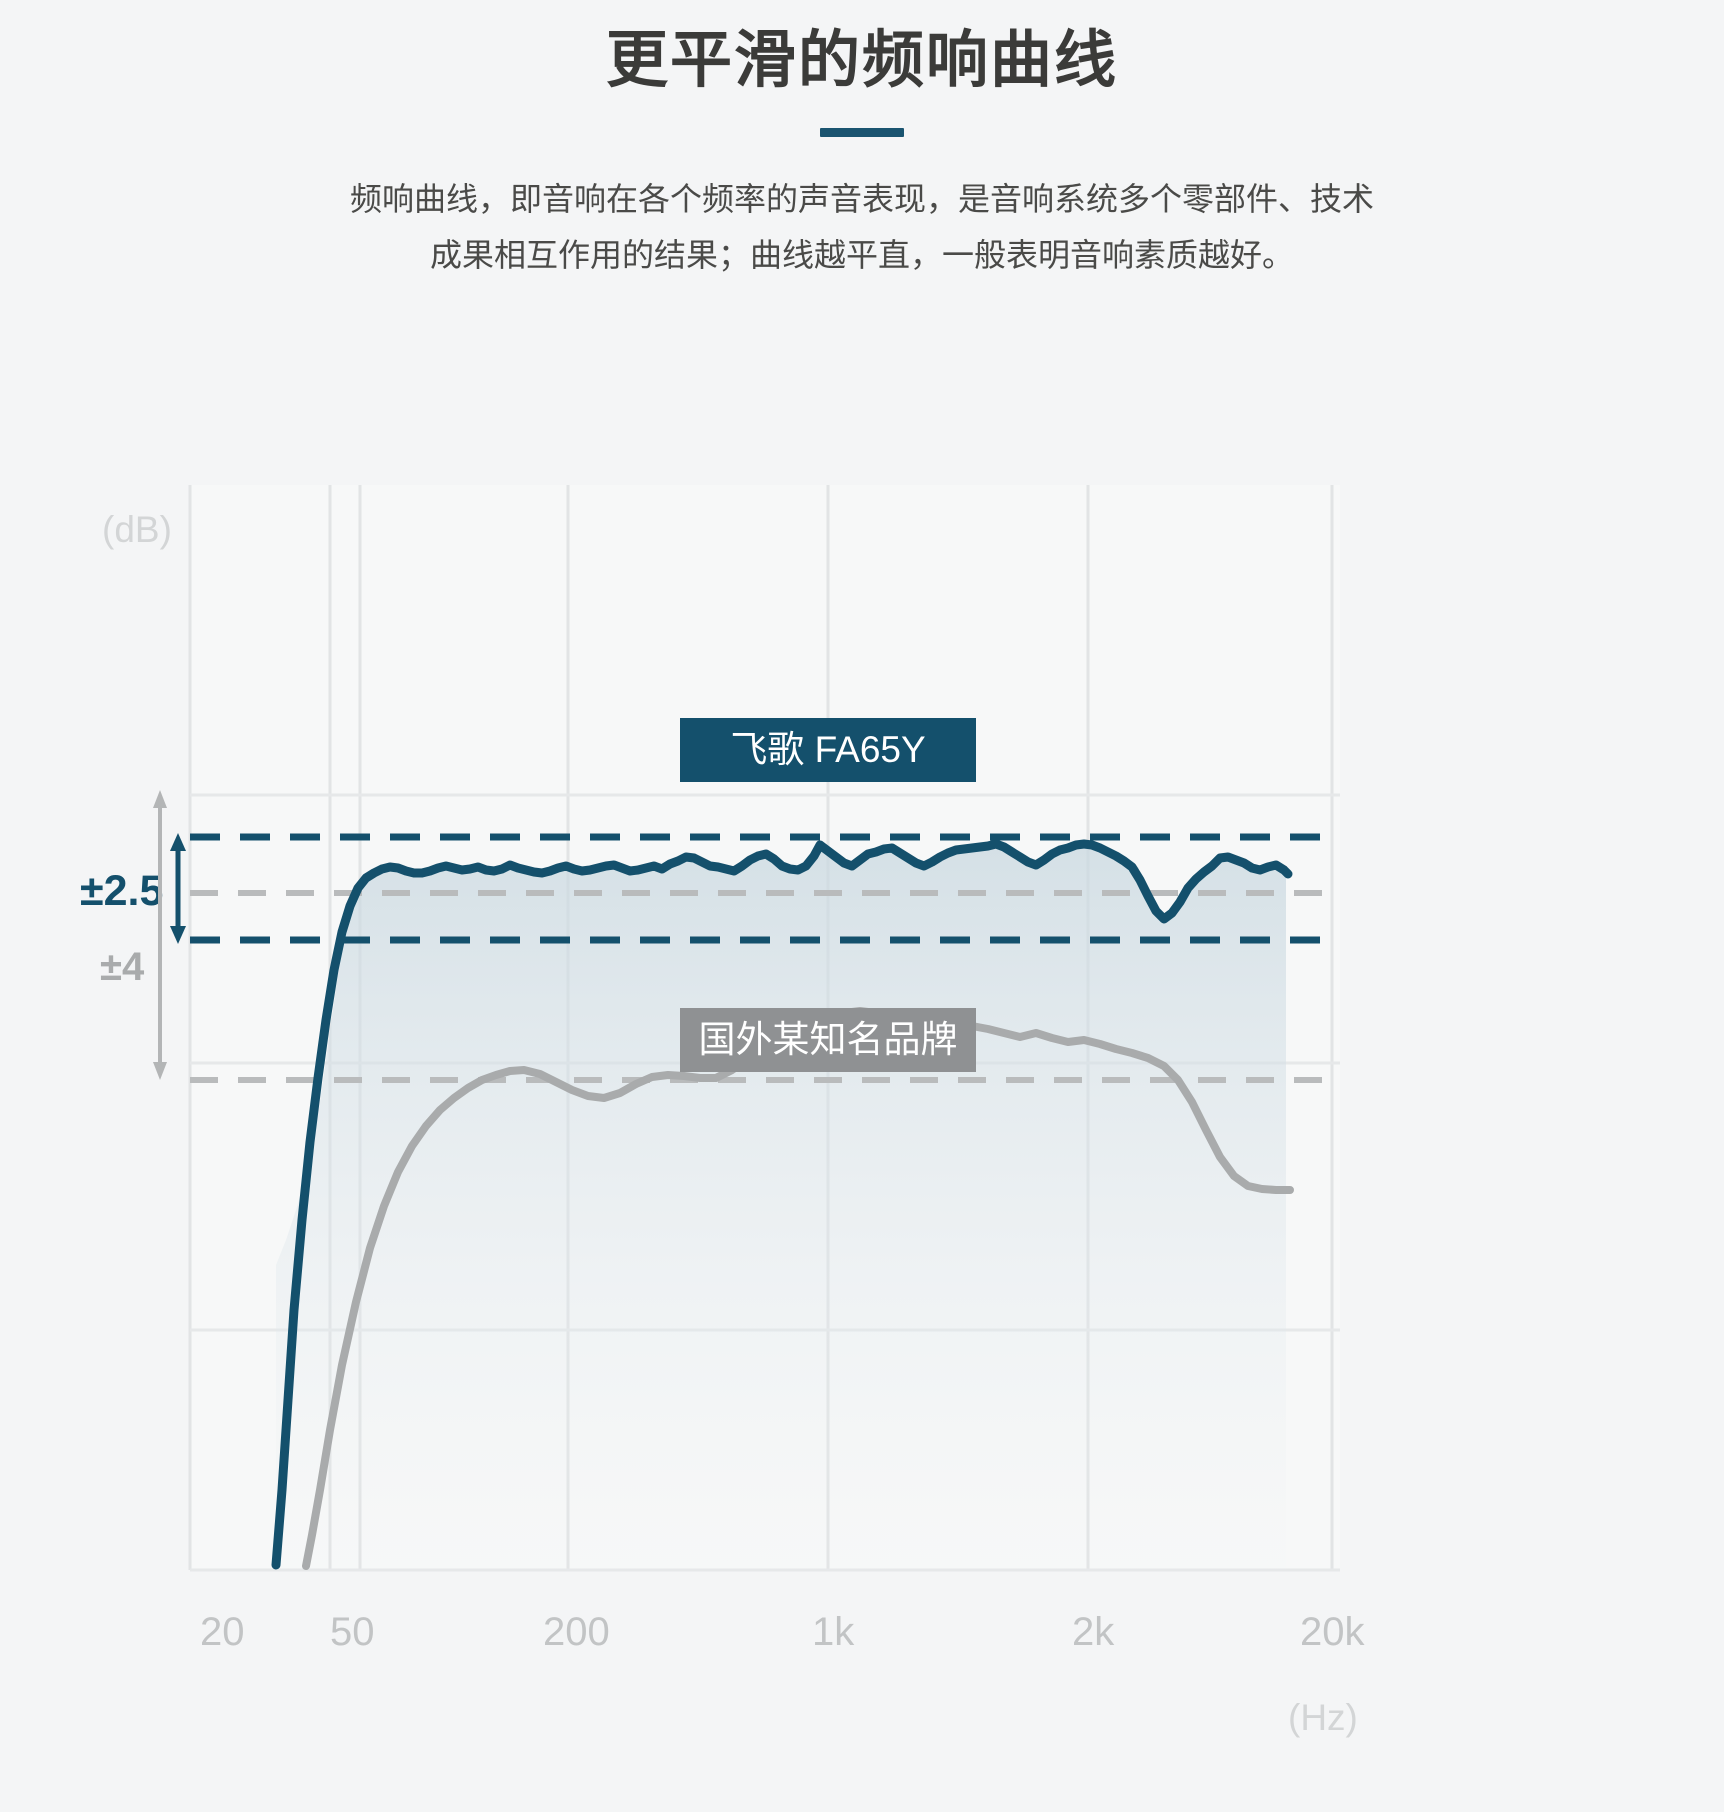 The image size is (1724, 1812). What do you see at coordinates (576, 1632) in the screenshot?
I see `x-tick-200: 200` at bounding box center [576, 1632].